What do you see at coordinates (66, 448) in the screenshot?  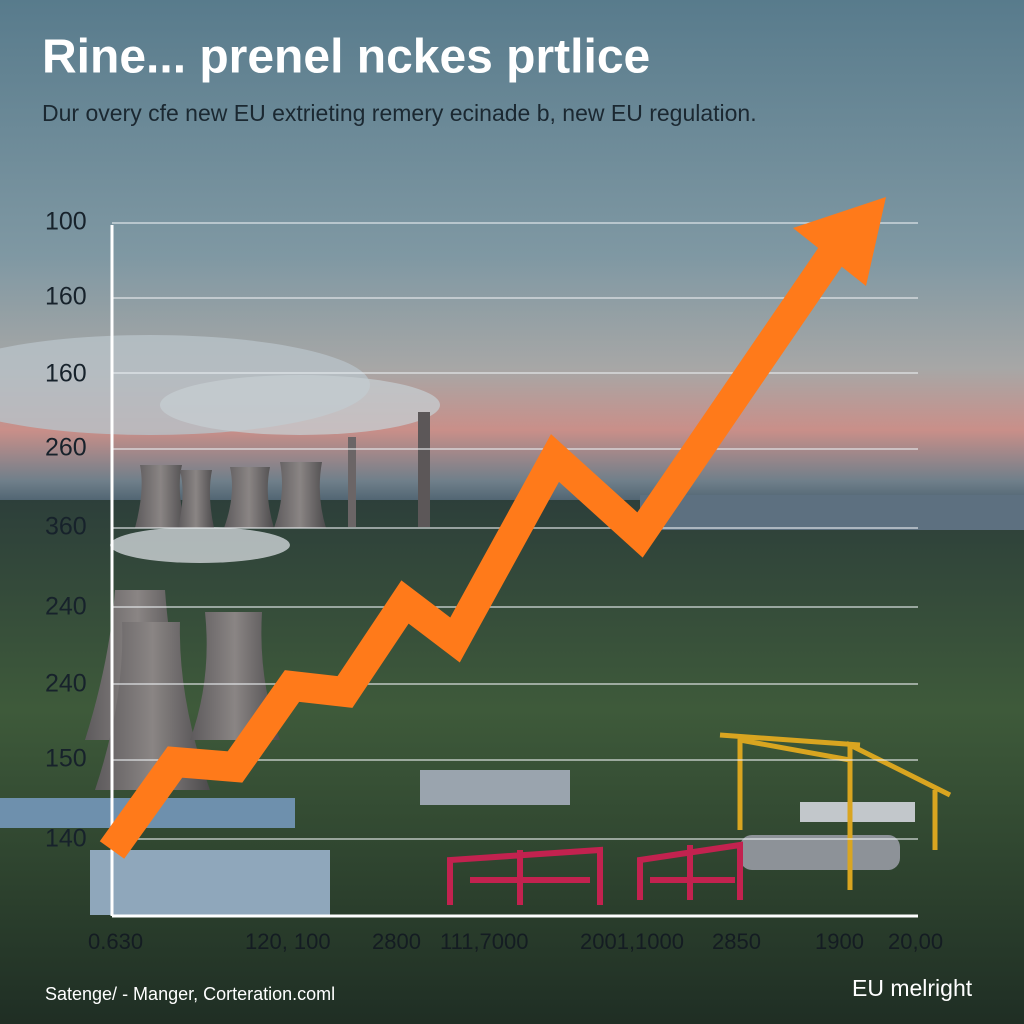 I see `y-axis-label: 260` at bounding box center [66, 448].